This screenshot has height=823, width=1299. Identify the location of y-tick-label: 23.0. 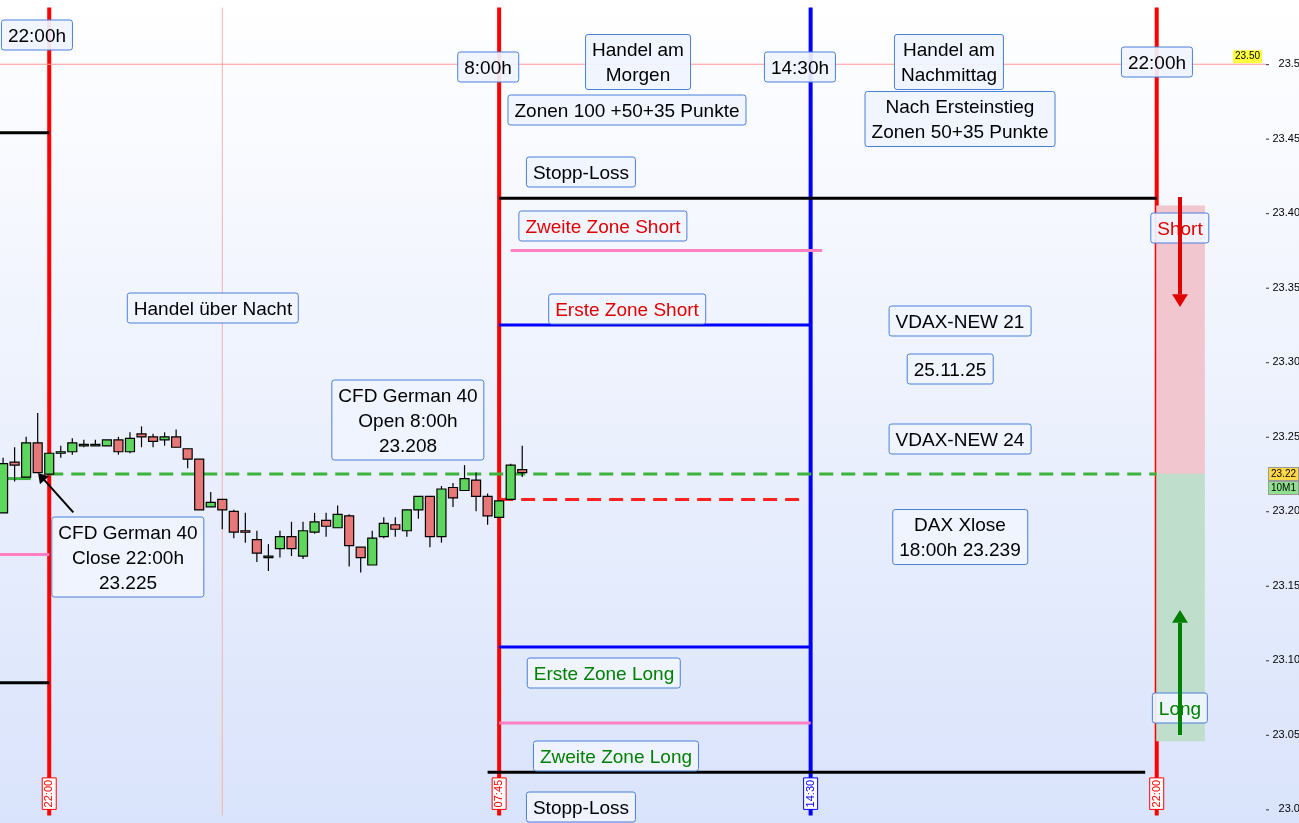
(1288, 808).